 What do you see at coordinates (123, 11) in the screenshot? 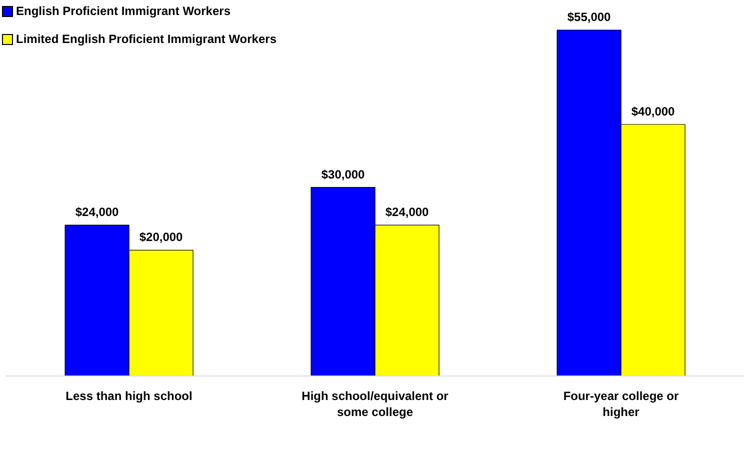
I see `legend-label: English Proficient Immigrant Workers` at bounding box center [123, 11].